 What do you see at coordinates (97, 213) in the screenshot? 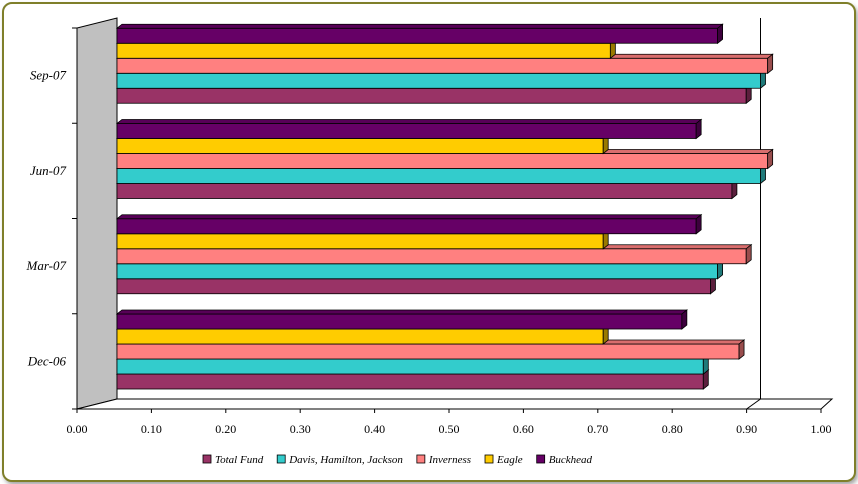
I see `side-wall` at bounding box center [97, 213].